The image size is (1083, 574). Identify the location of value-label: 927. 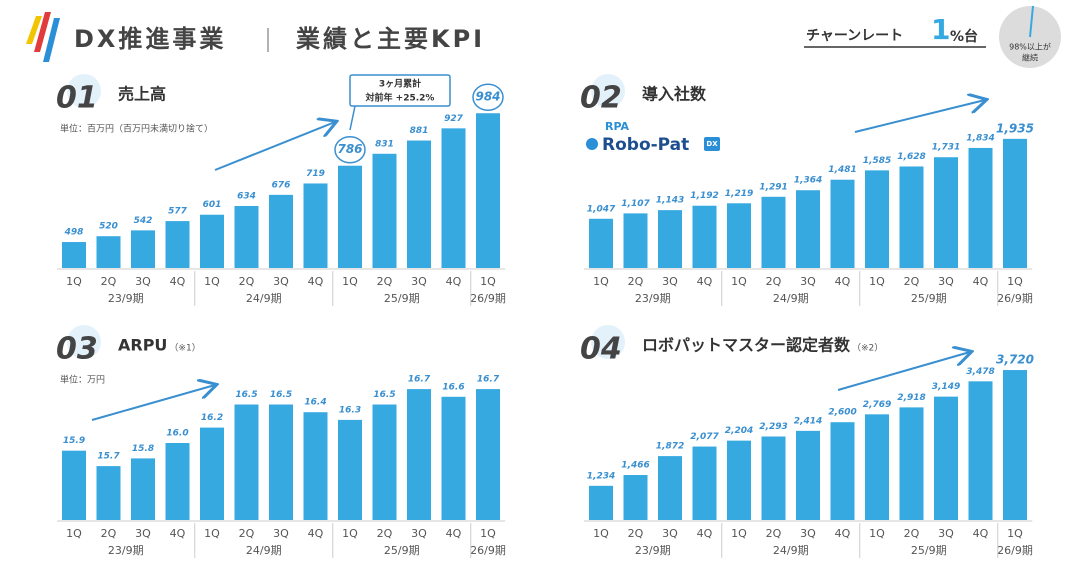
(454, 119).